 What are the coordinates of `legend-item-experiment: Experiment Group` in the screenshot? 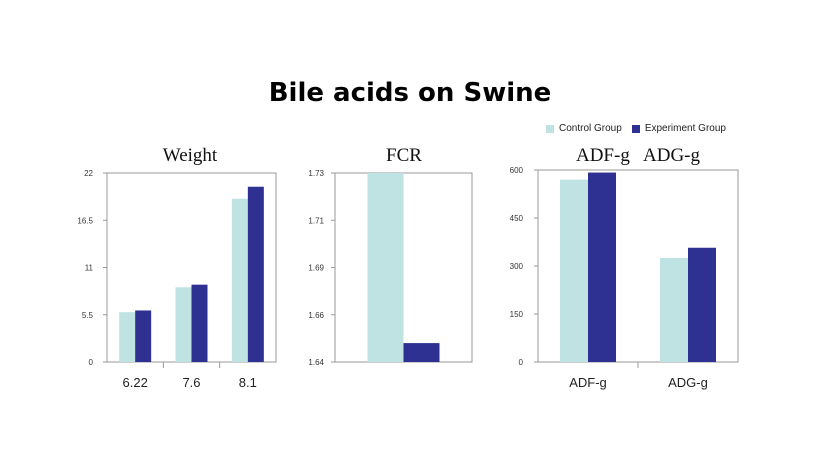 It's located at (678, 128).